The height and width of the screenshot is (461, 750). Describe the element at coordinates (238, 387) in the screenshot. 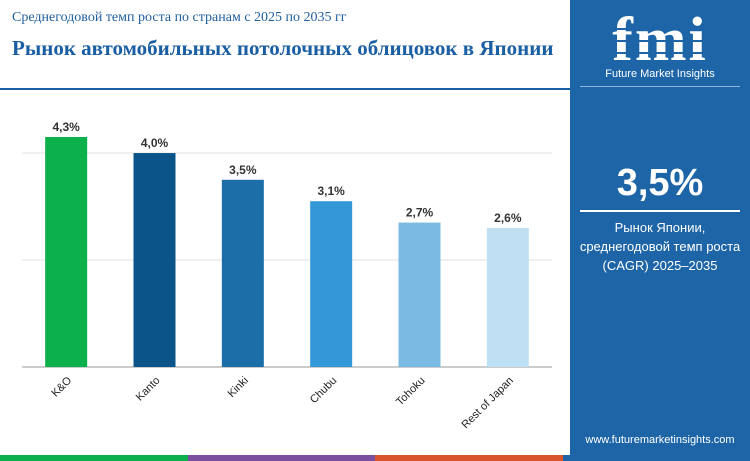

I see `x-tick-label: Kinki` at that location.